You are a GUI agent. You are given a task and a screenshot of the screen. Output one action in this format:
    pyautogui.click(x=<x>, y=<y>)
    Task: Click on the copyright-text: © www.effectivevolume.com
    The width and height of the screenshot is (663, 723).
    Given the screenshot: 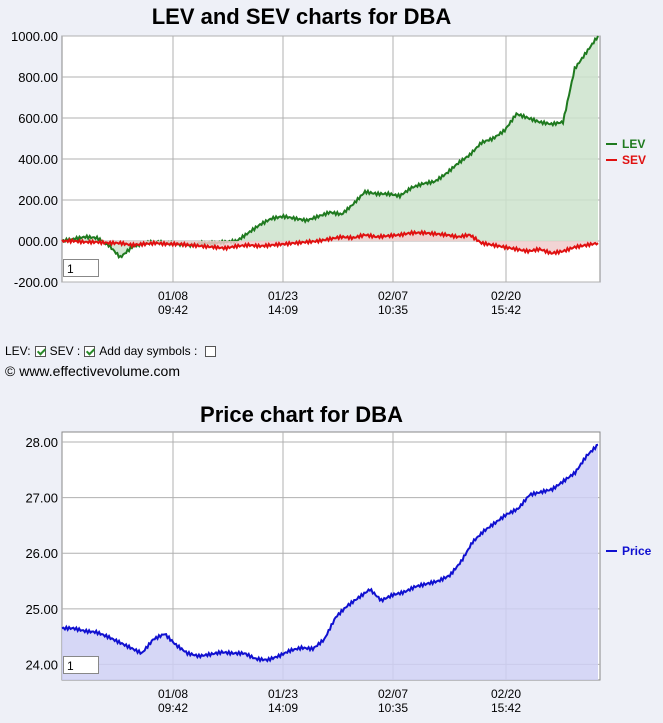 What is the action you would take?
    pyautogui.click(x=93, y=371)
    